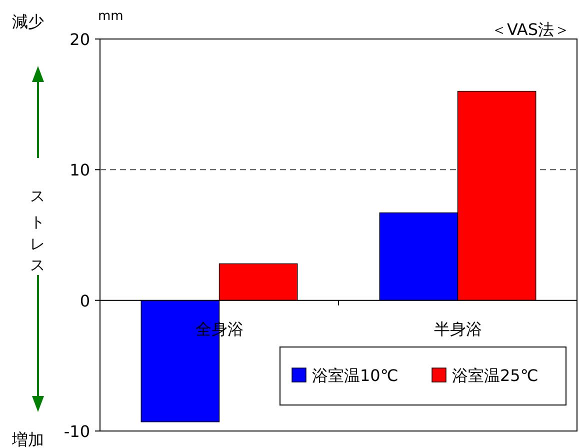 The width and height of the screenshot is (579, 448). I want to click on legend-label: 浴室温10℃, so click(355, 375).